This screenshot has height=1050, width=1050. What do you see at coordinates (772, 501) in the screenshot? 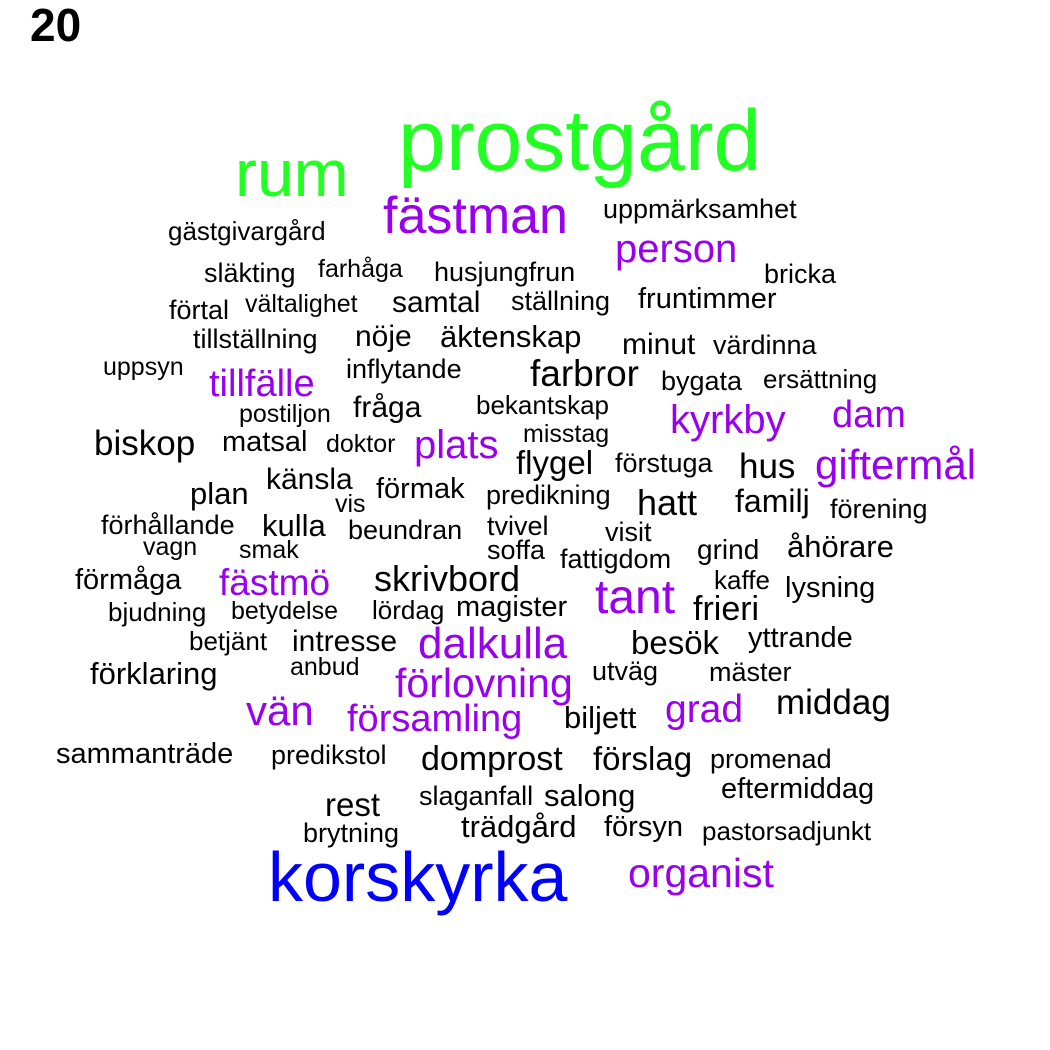
I see `cloud-word: familj` at bounding box center [772, 501].